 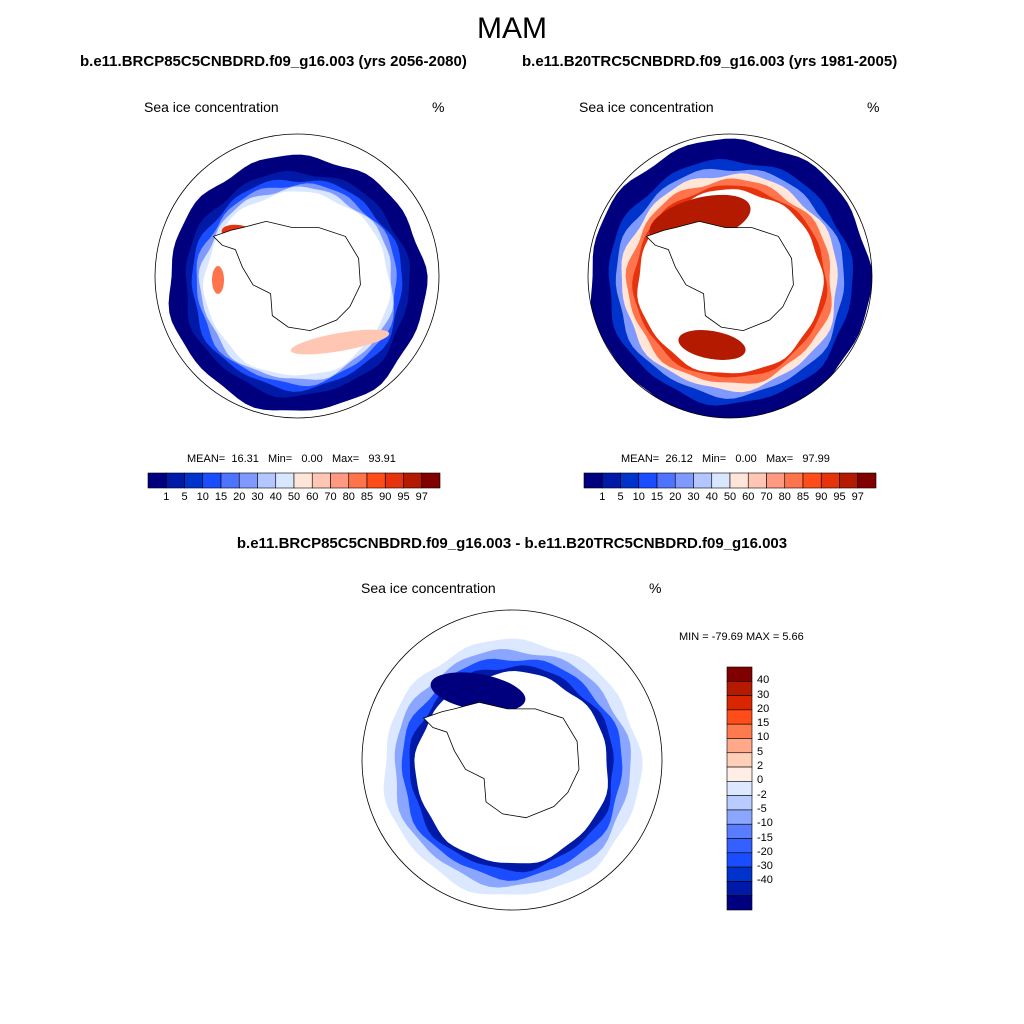 What do you see at coordinates (873, 107) in the screenshot?
I see `panel2-units: %` at bounding box center [873, 107].